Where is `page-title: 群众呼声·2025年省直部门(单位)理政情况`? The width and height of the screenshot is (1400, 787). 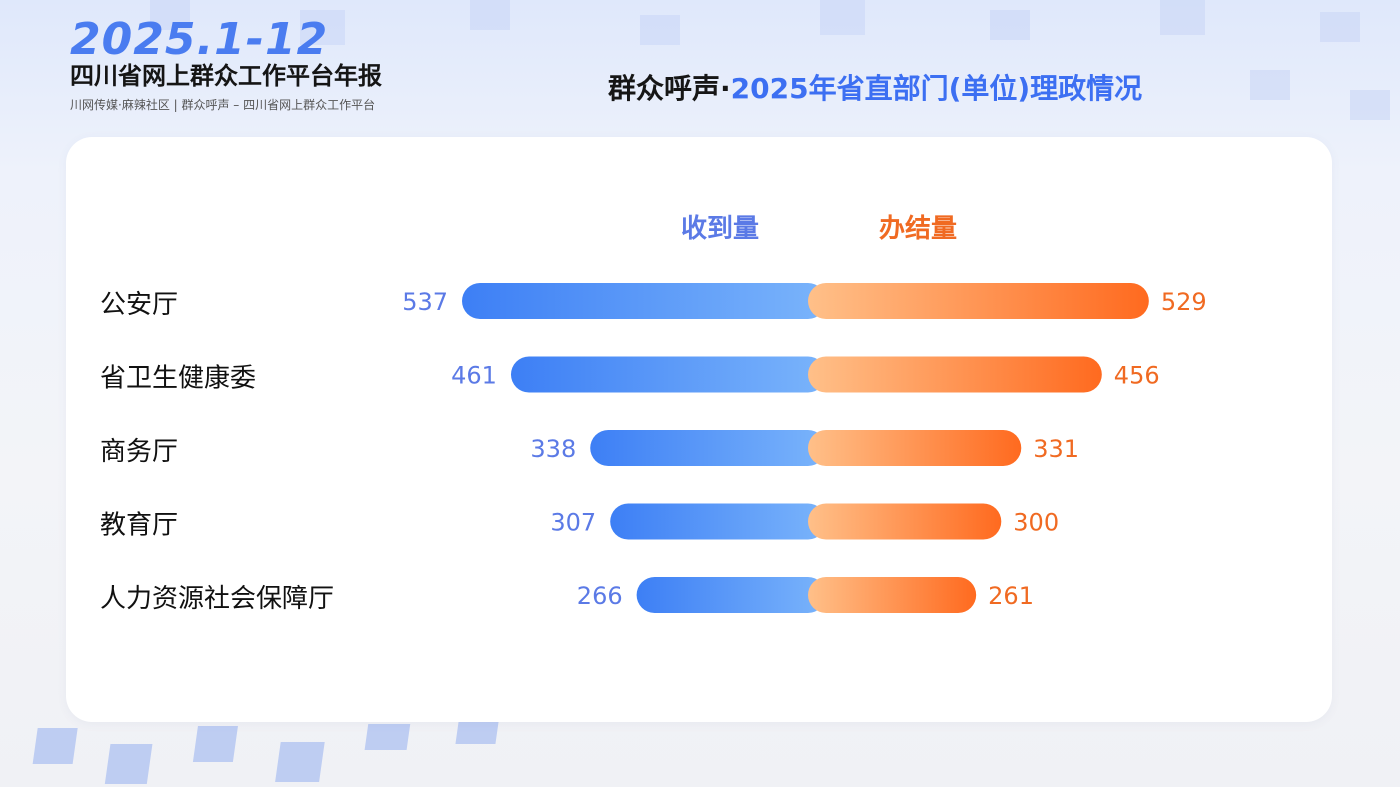 page-title: 群众呼声·2025年省直部门(单位)理政情况 is located at coordinates (875, 89).